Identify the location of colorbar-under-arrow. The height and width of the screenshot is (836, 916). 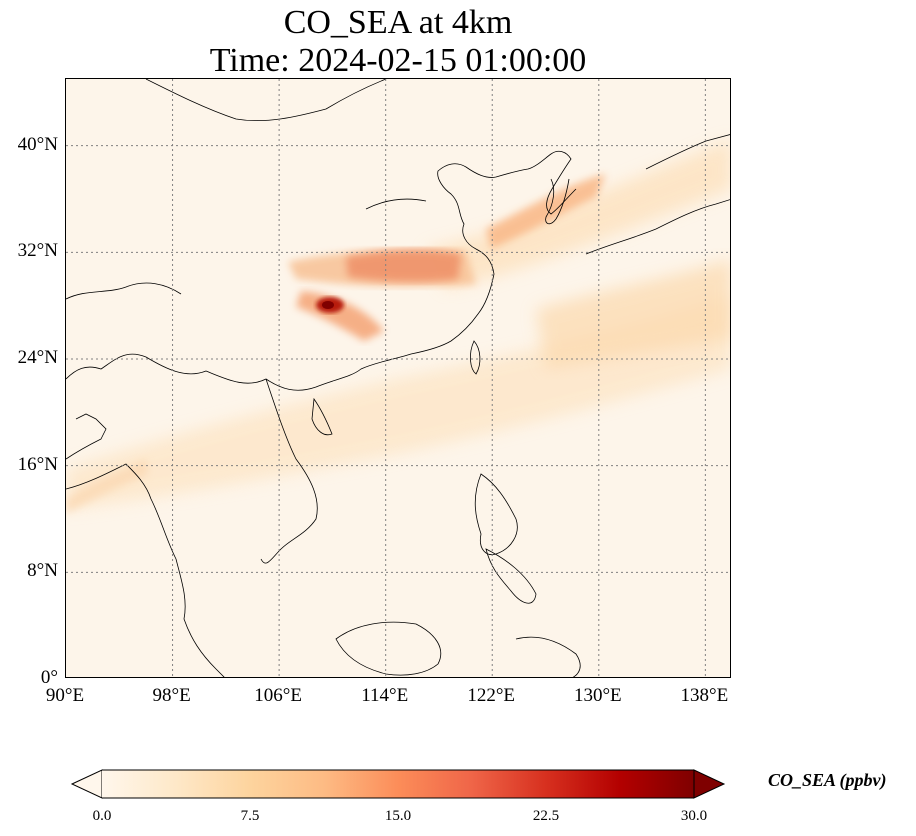
(86, 784).